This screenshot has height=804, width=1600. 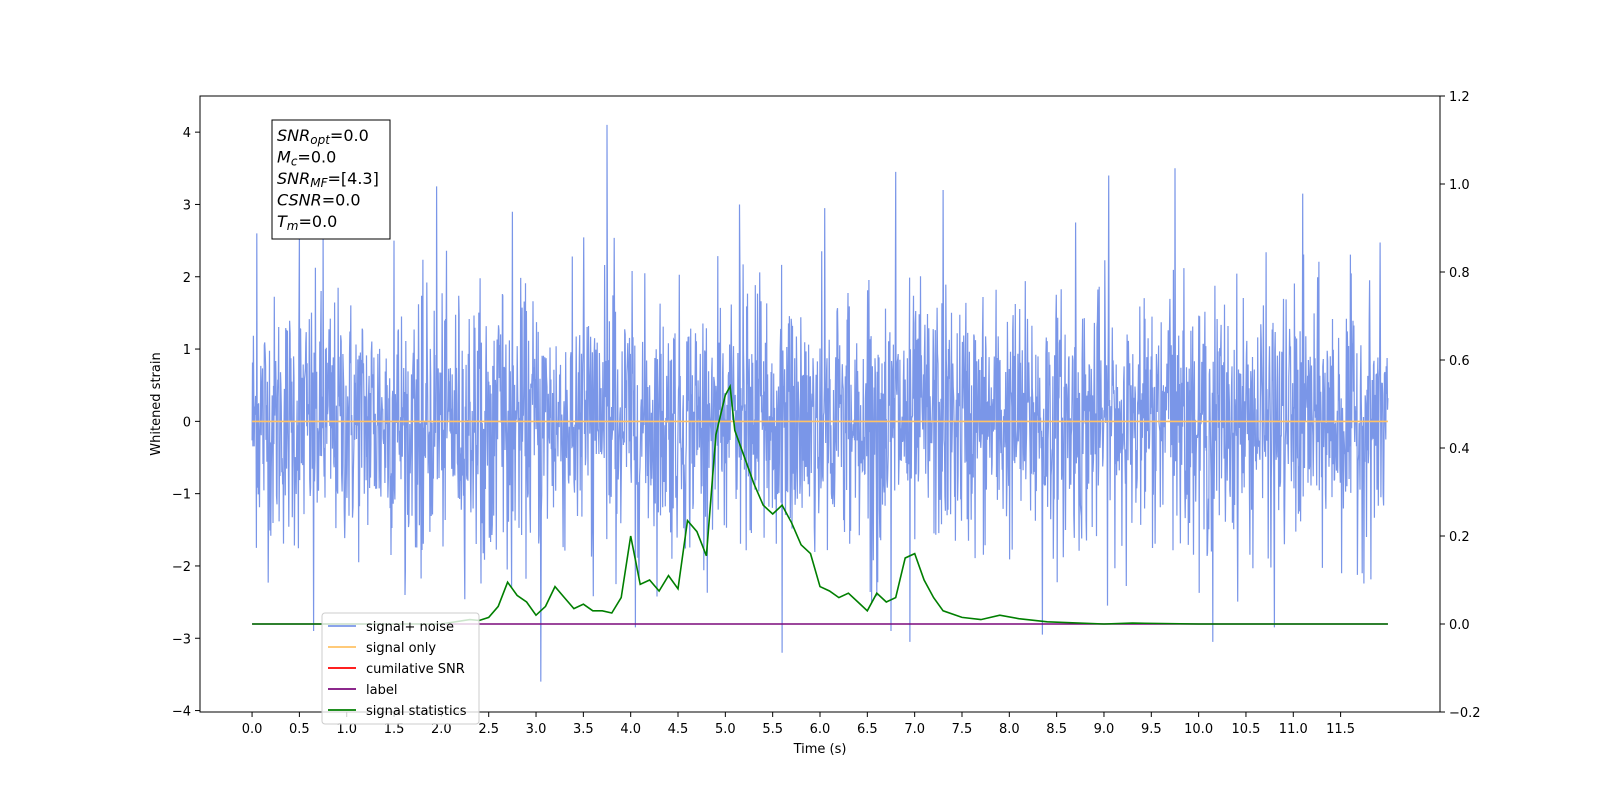 I want to click on legend-frame, so click(x=400, y=668).